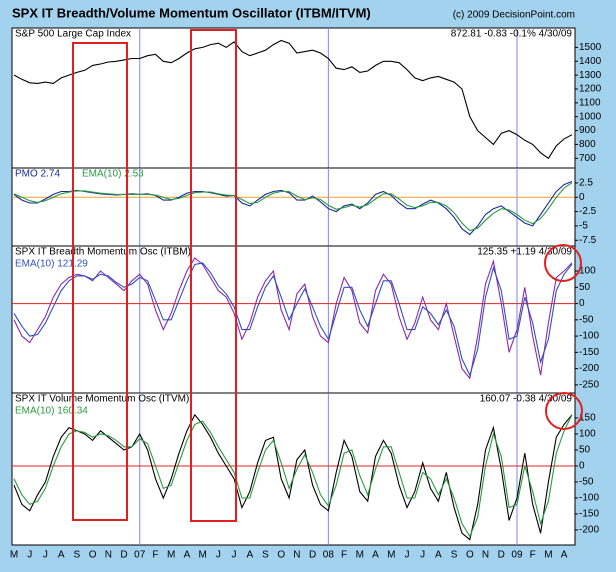  What do you see at coordinates (526, 399) in the screenshot?
I see `panel-info: 160.07 -0.38 4/30/09` at bounding box center [526, 399].